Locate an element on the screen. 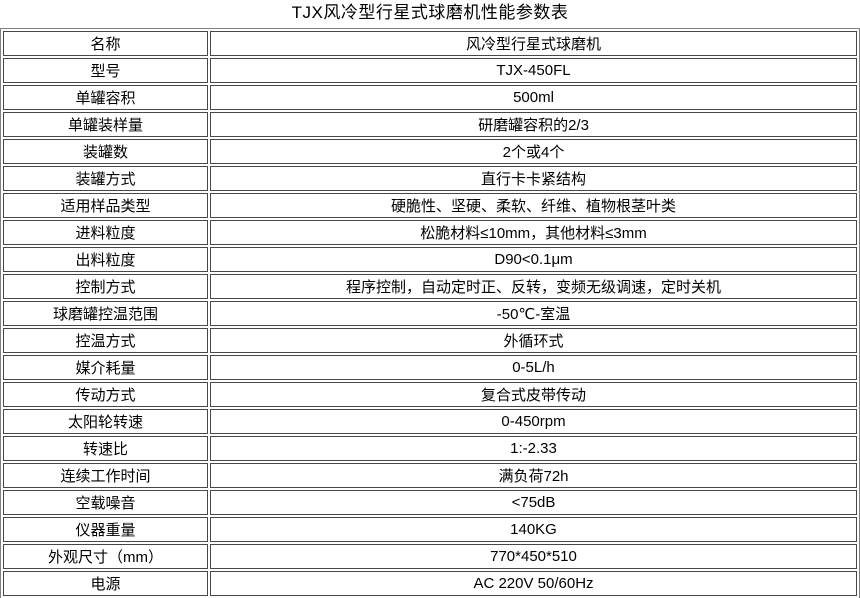  param-value-cell: 1:-2.33 is located at coordinates (533, 448).